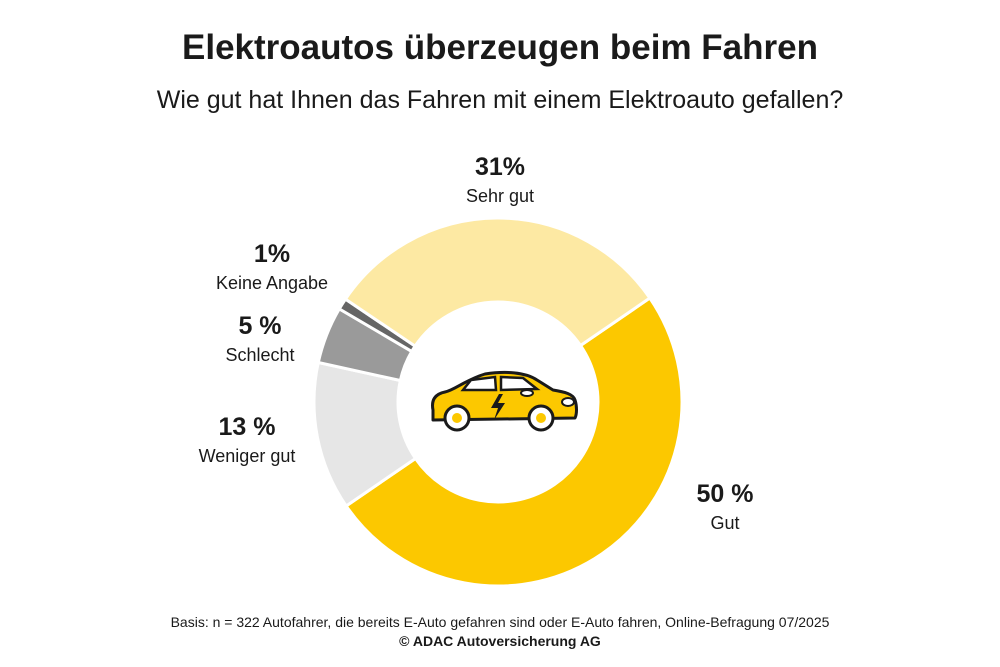 This screenshot has height=667, width=1000. Describe the element at coordinates (514, 441) in the screenshot. I see `slice-gut` at that location.